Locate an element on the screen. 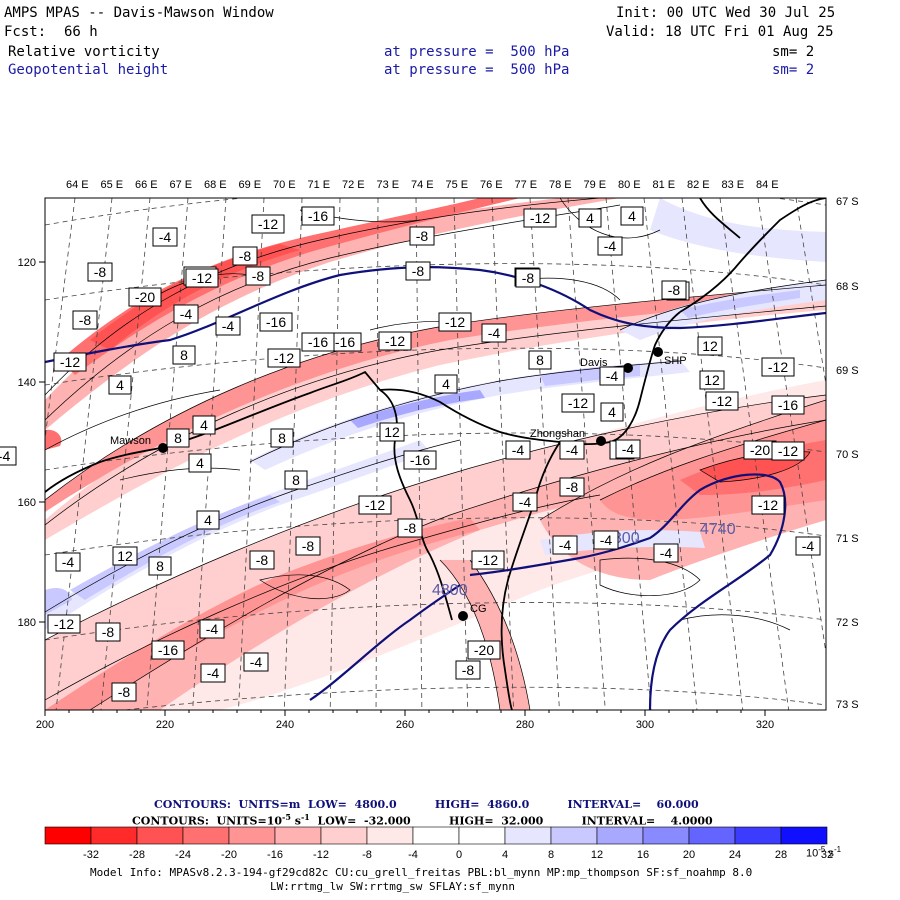 The height and width of the screenshot is (900, 900). colorbar-tick-label: 32 is located at coordinates (827, 855).